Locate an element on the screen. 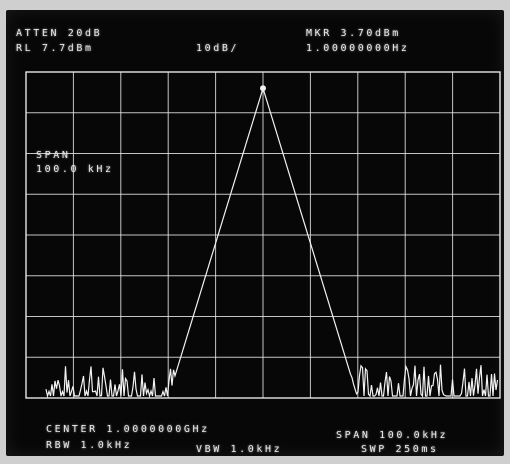 Image resolution: width=510 pixels, height=464 pixels. vbw-readout: VBW 1.0kHz is located at coordinates (239, 449).